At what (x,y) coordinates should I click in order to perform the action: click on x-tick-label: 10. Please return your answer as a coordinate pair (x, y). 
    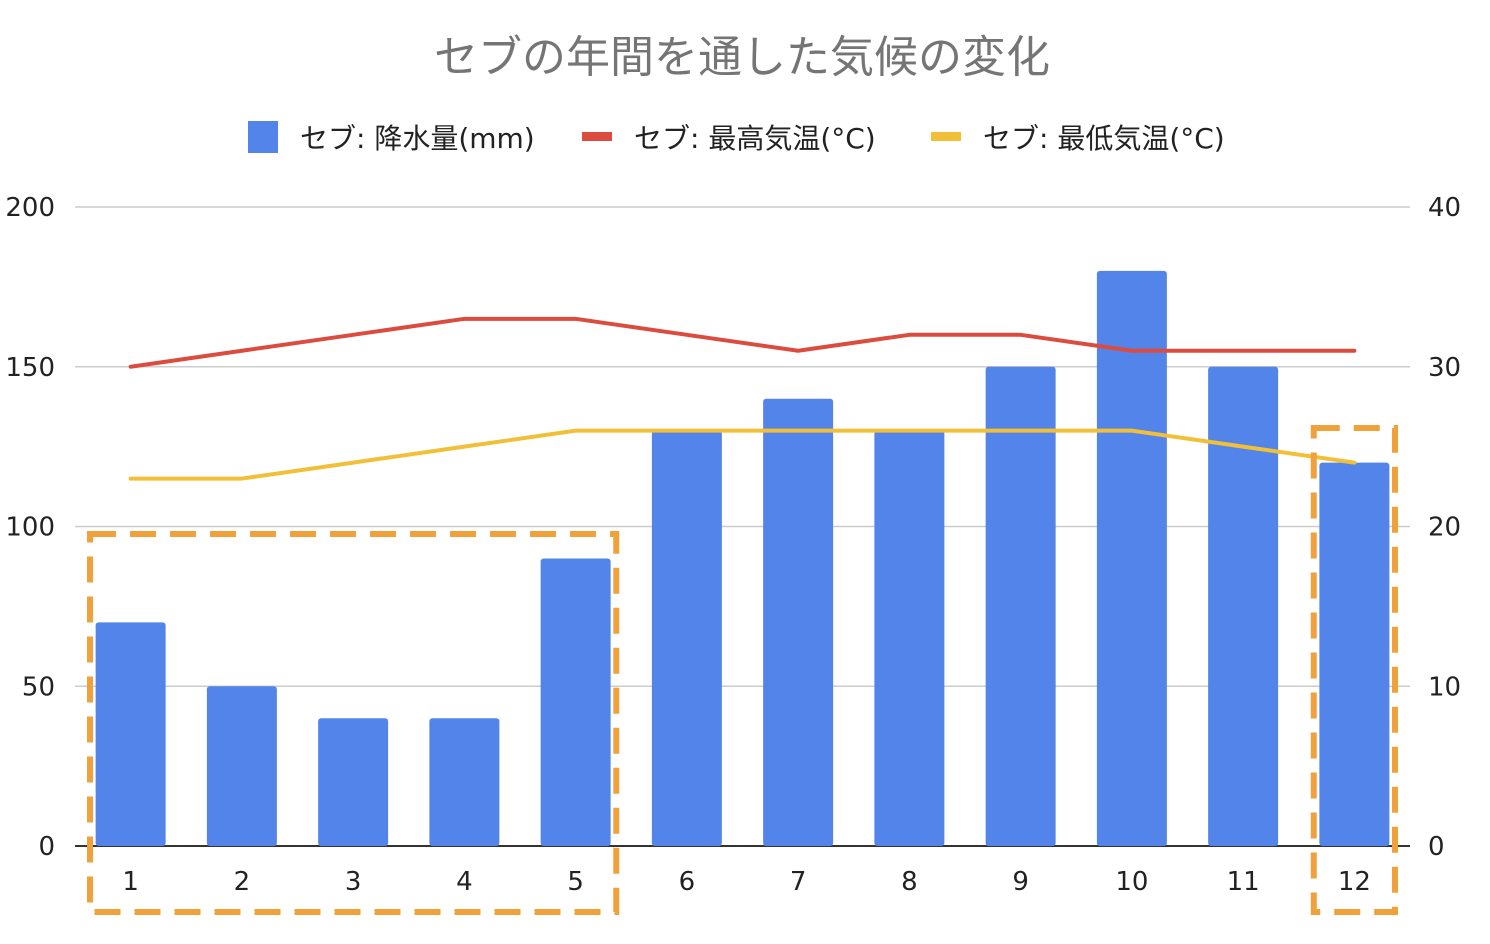
    Looking at the image, I should click on (1131, 882).